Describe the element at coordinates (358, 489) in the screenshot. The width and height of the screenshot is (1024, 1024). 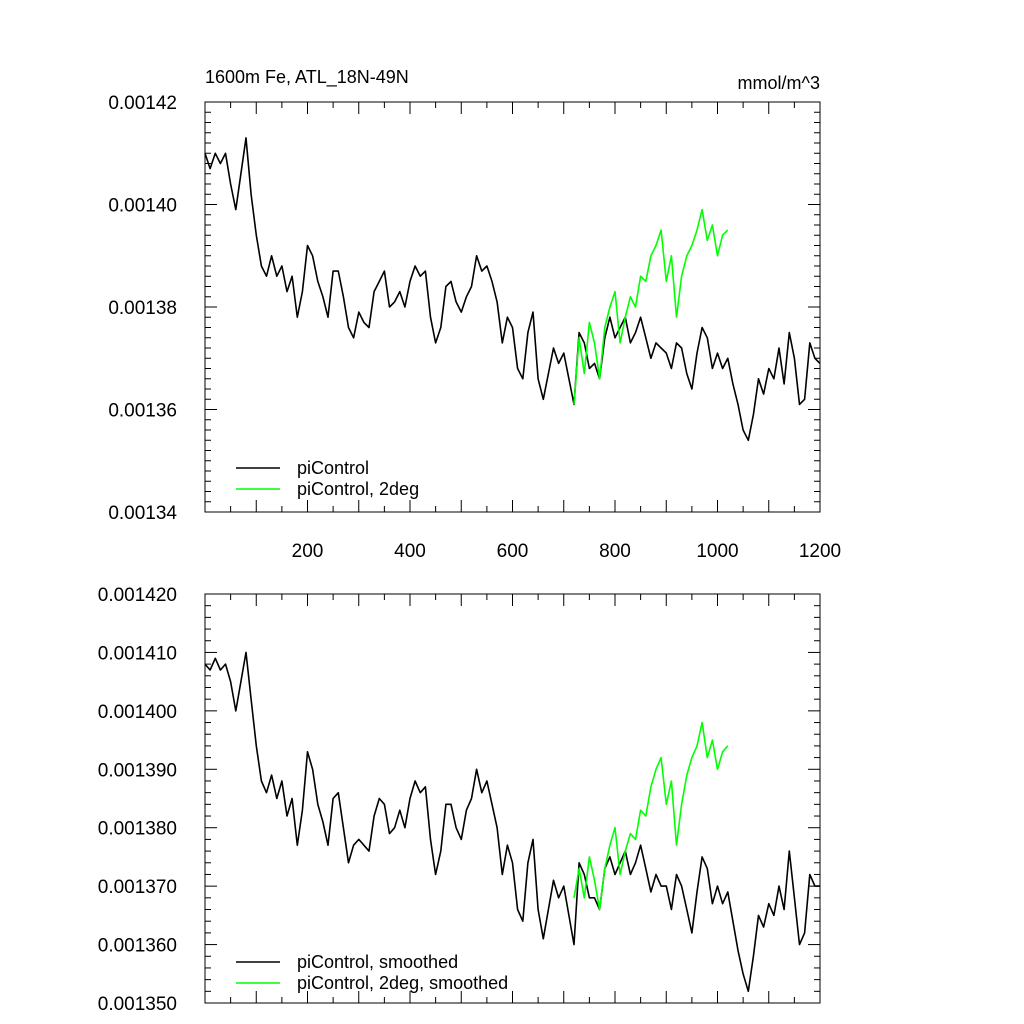
I see `legend-label-1: piControl, 2deg` at that location.